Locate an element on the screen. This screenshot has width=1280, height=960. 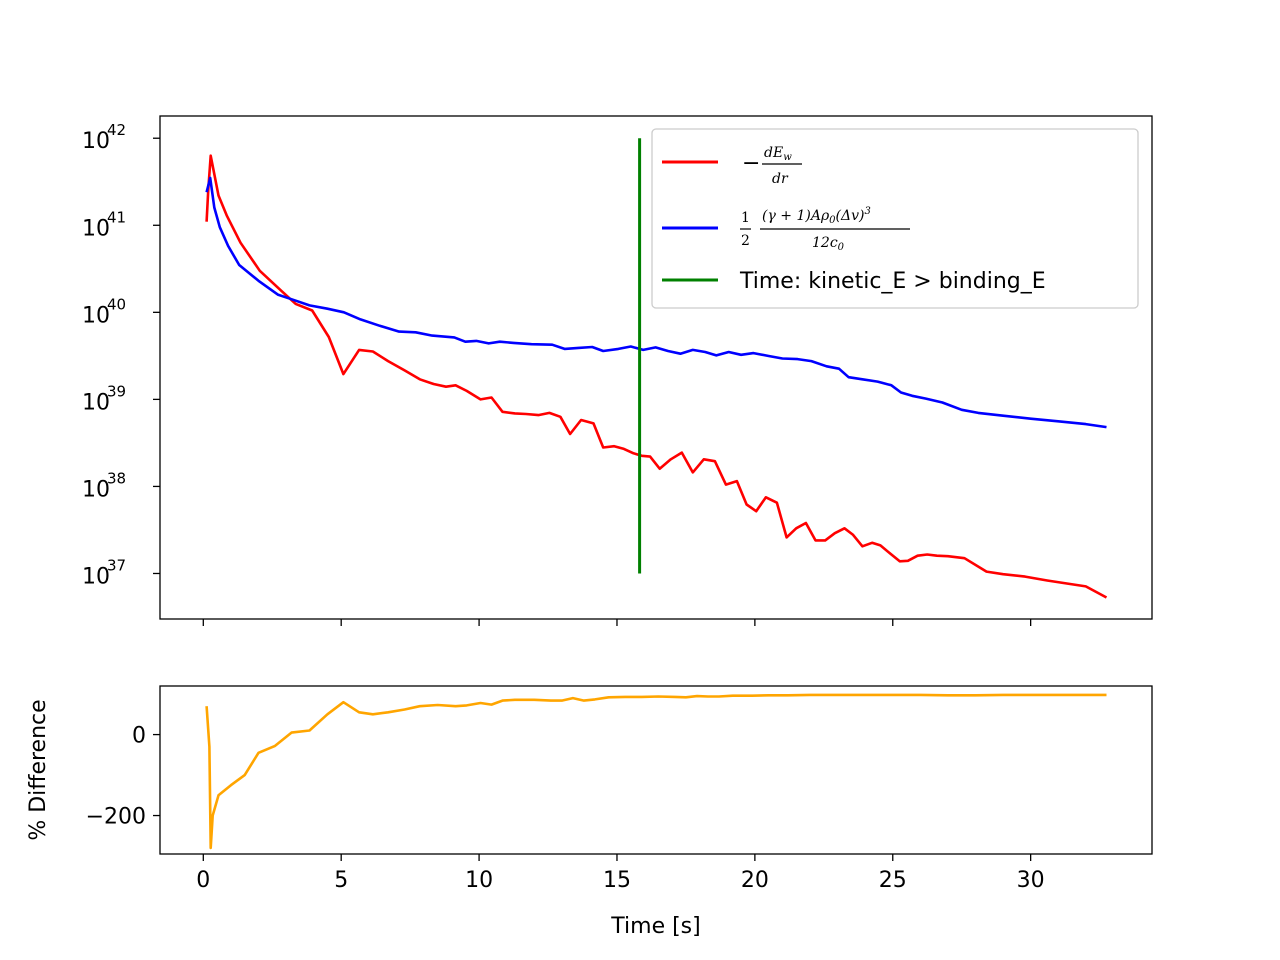
x-axis-label: Time [s] is located at coordinates (655, 926).